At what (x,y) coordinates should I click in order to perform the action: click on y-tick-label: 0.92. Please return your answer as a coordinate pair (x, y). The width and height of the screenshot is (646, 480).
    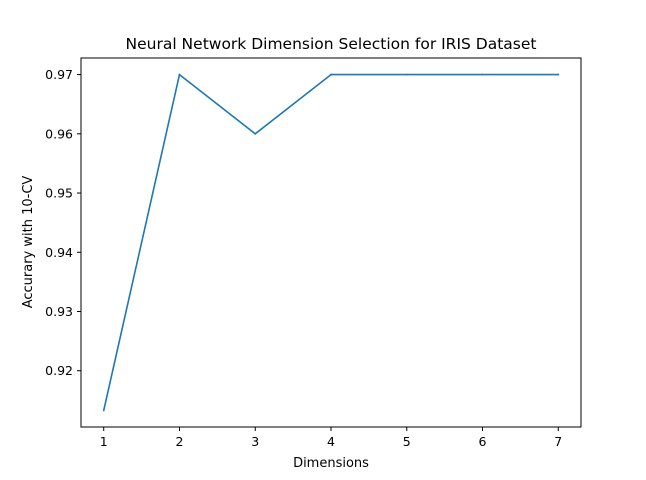
    Looking at the image, I should click on (59, 370).